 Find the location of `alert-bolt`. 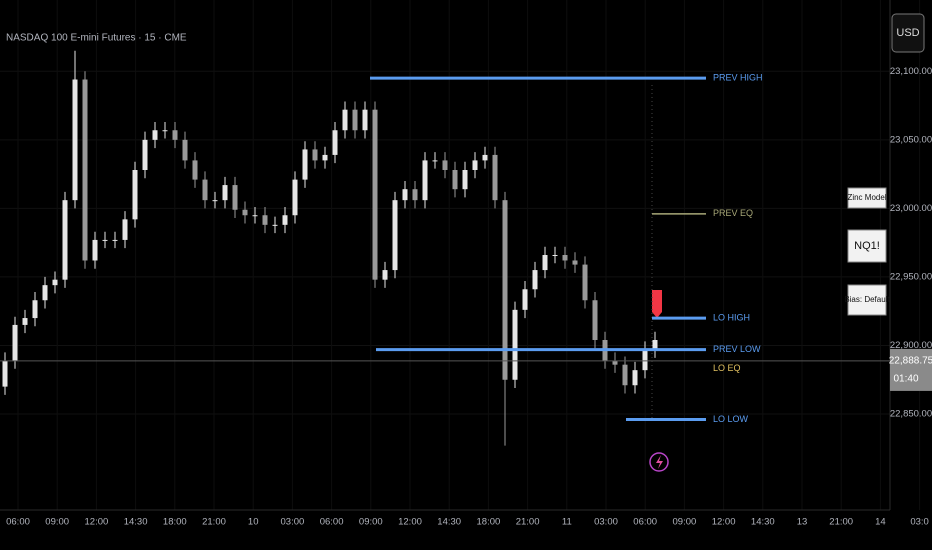

alert-bolt is located at coordinates (659, 462).